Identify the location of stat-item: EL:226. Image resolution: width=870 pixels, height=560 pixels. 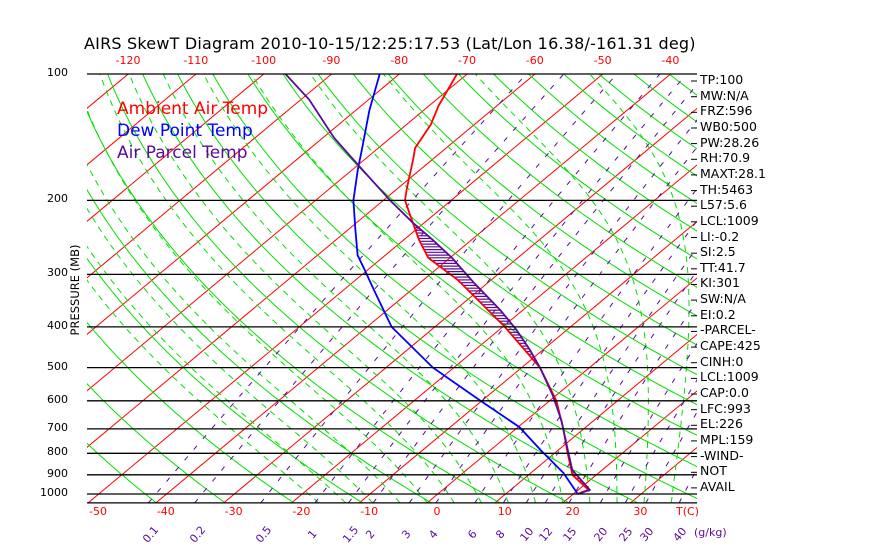
(721, 424).